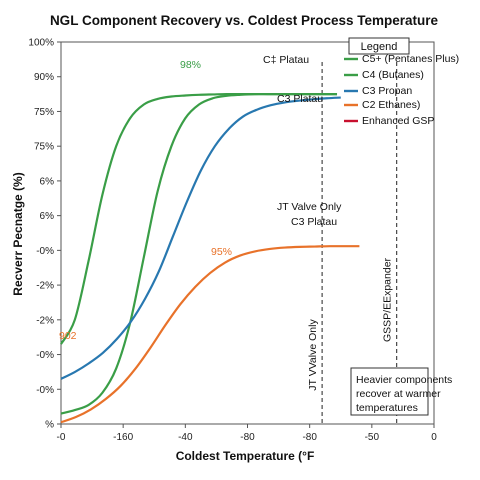 The image size is (480, 480). I want to click on legend-title: Legend, so click(379, 47).